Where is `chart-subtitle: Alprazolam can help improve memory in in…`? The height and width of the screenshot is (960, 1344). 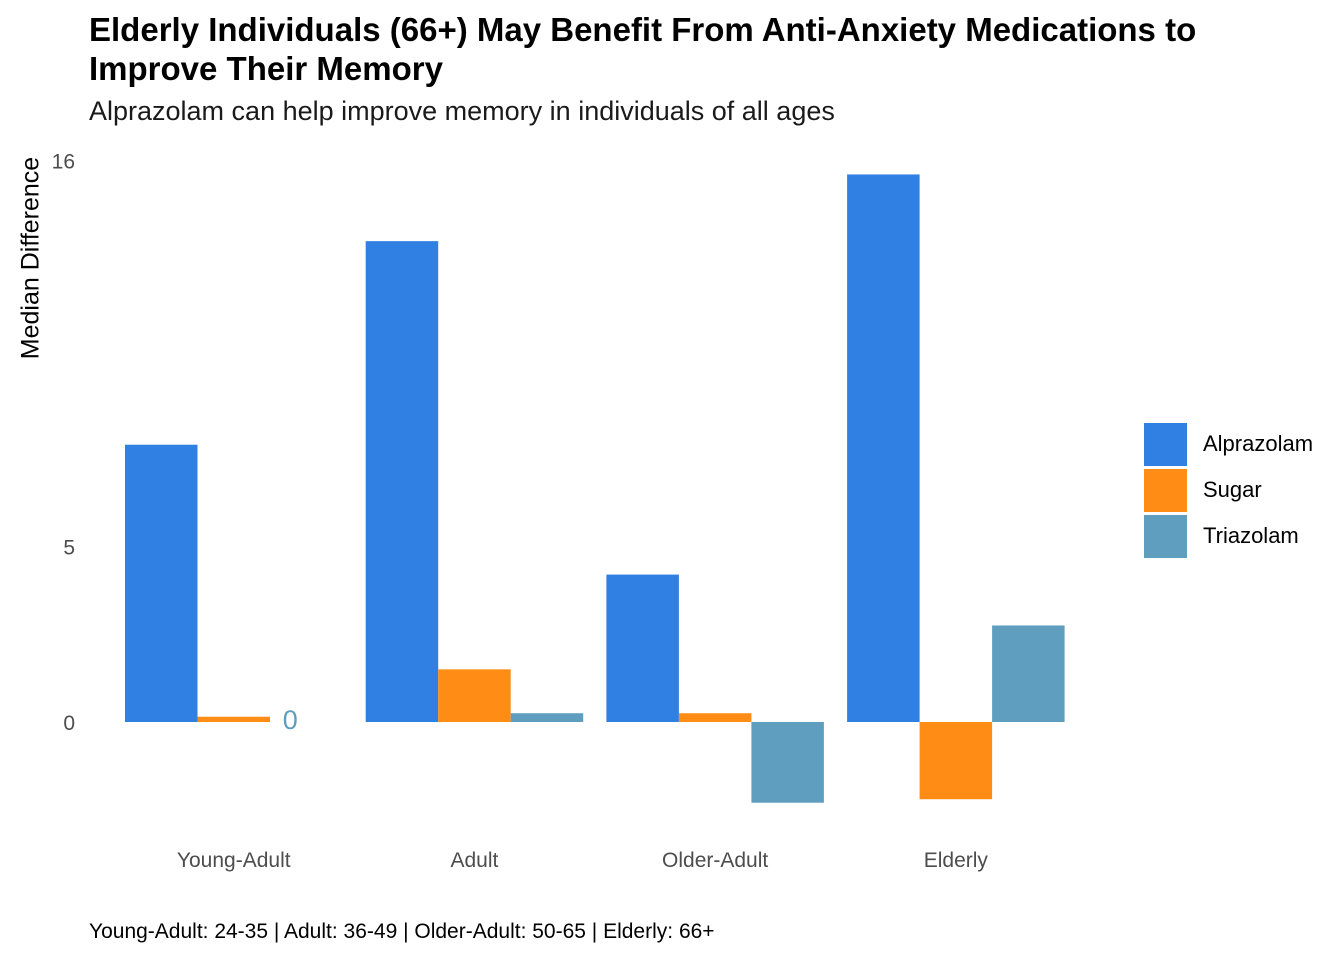
chart-subtitle: Alprazolam can help improve memory in in… is located at coordinates (462, 111).